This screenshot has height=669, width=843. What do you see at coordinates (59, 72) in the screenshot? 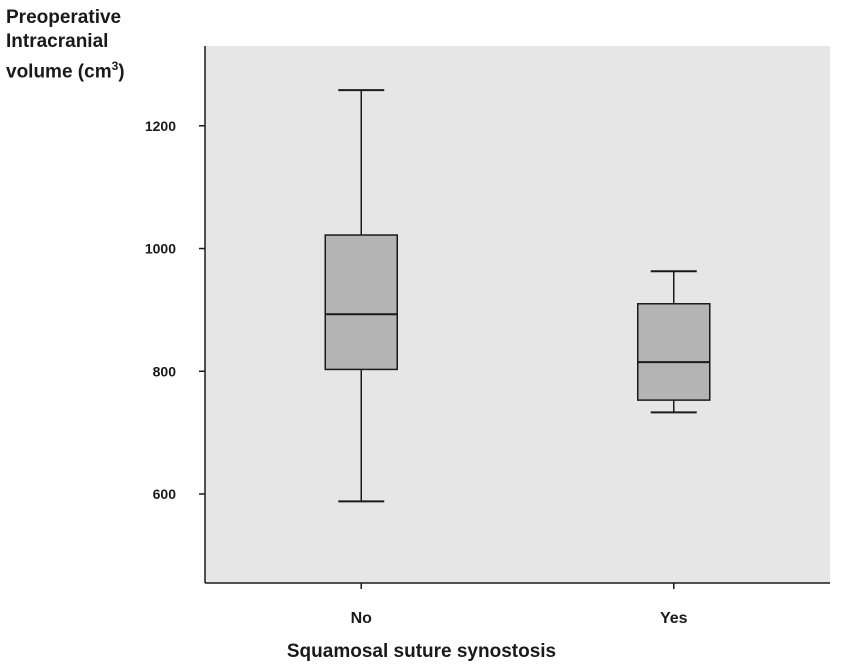
I see `y-axis-title-line-3-text: volume (cm` at bounding box center [59, 72].